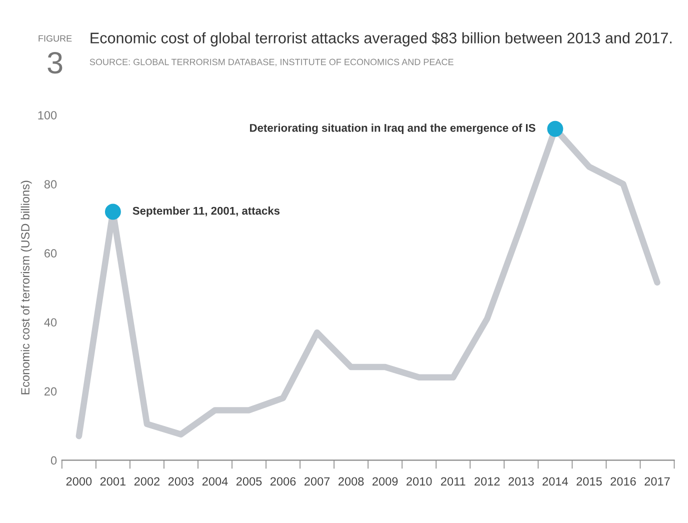  What do you see at coordinates (351, 481) in the screenshot?
I see `x-tick-label: 2008` at bounding box center [351, 481].